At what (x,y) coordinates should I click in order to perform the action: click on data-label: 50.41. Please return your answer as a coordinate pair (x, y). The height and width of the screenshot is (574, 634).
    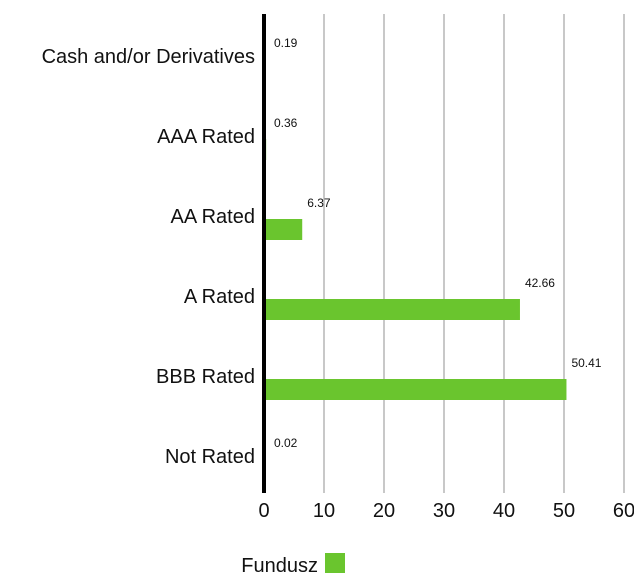
    Looking at the image, I should click on (586, 363).